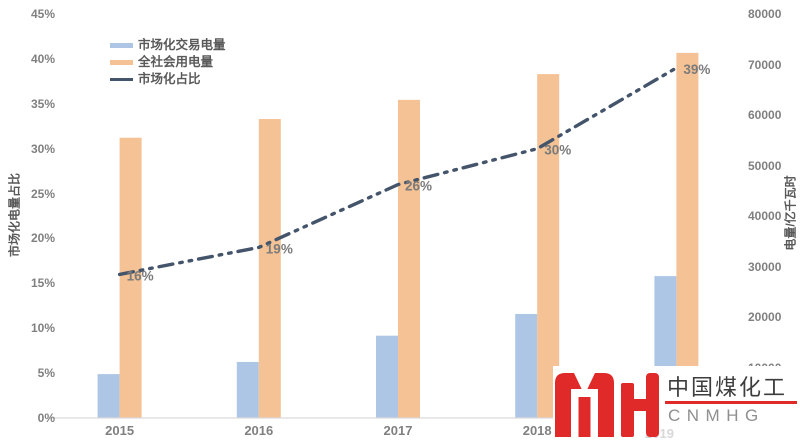  I want to click on myh-logo-icon, so click(607, 405).